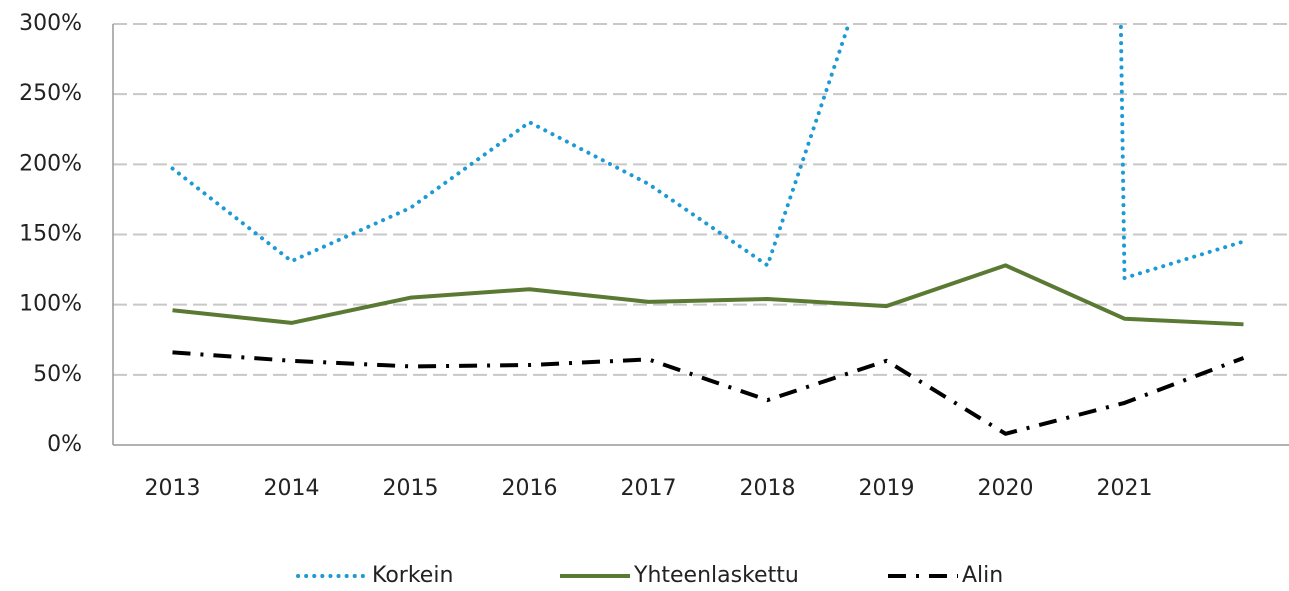 This screenshot has height=591, width=1289. Describe the element at coordinates (50, 23) in the screenshot. I see `y-tick-label: 300%` at that location.